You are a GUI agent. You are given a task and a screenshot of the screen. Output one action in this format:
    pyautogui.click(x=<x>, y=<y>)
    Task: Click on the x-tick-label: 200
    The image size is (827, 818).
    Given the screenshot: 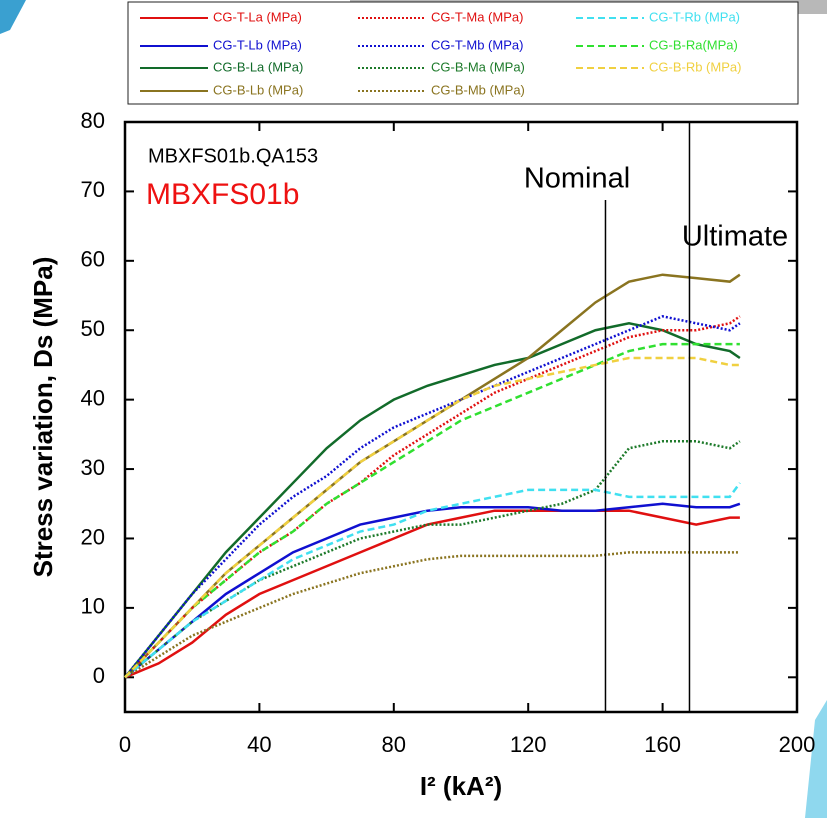 What is the action you would take?
    pyautogui.click(x=797, y=744)
    